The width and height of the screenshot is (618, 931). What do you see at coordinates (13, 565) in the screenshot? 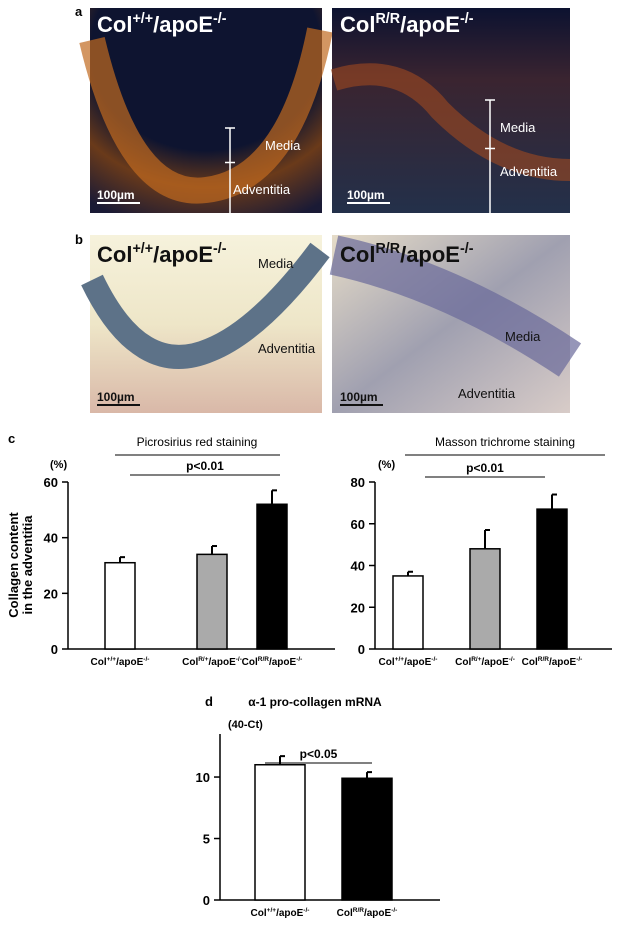
I see `y-axis-label: Collagen content` at bounding box center [13, 565].